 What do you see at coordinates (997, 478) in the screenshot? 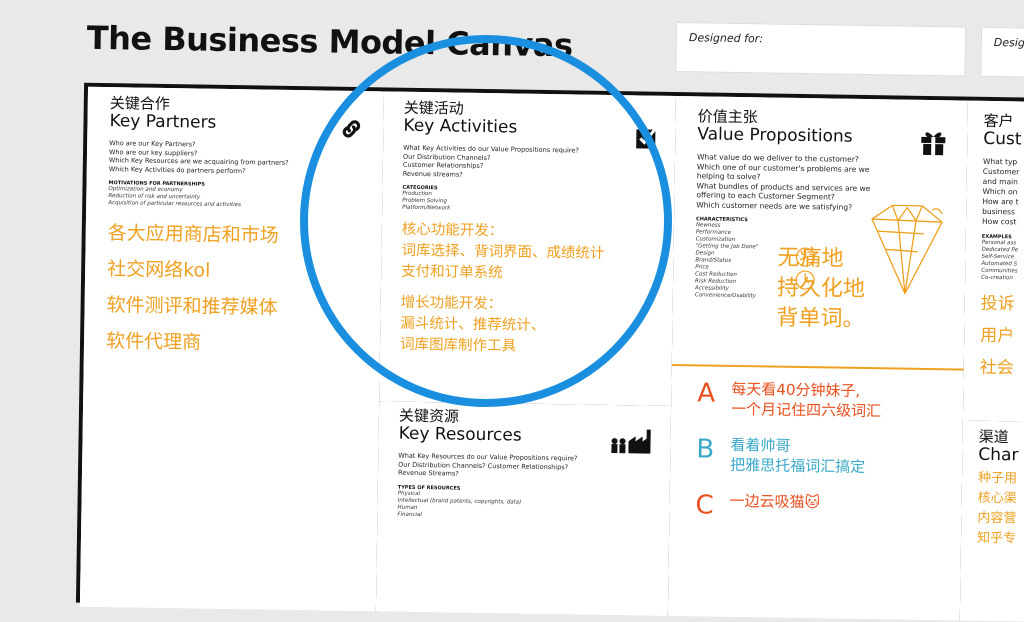
I see `handwritten-note: 种子用` at bounding box center [997, 478].